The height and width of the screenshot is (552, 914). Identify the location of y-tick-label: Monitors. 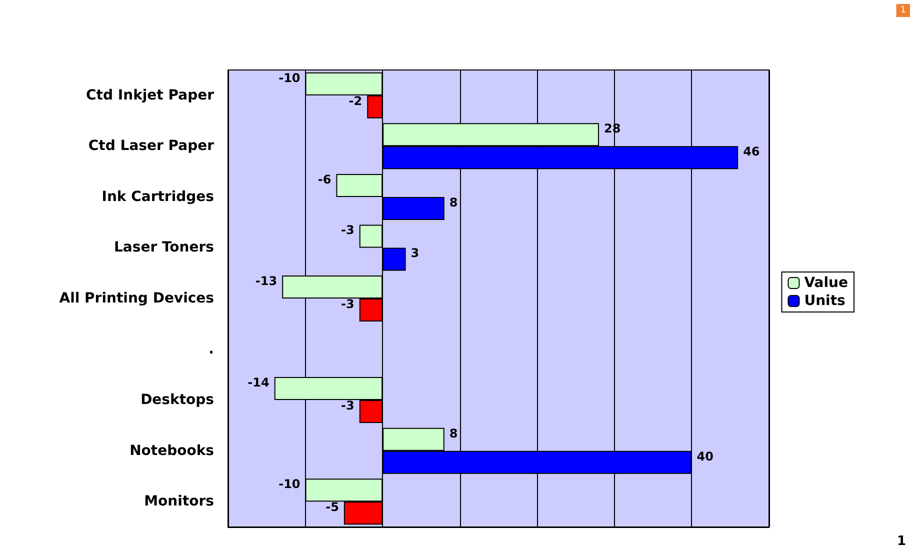
(179, 502).